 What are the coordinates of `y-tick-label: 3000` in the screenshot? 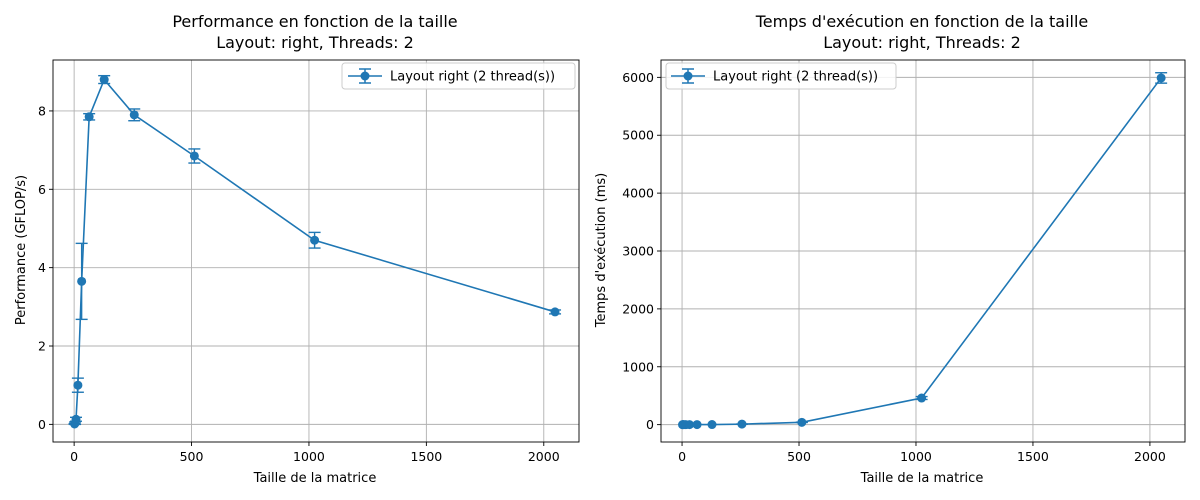 It's located at (638, 251).